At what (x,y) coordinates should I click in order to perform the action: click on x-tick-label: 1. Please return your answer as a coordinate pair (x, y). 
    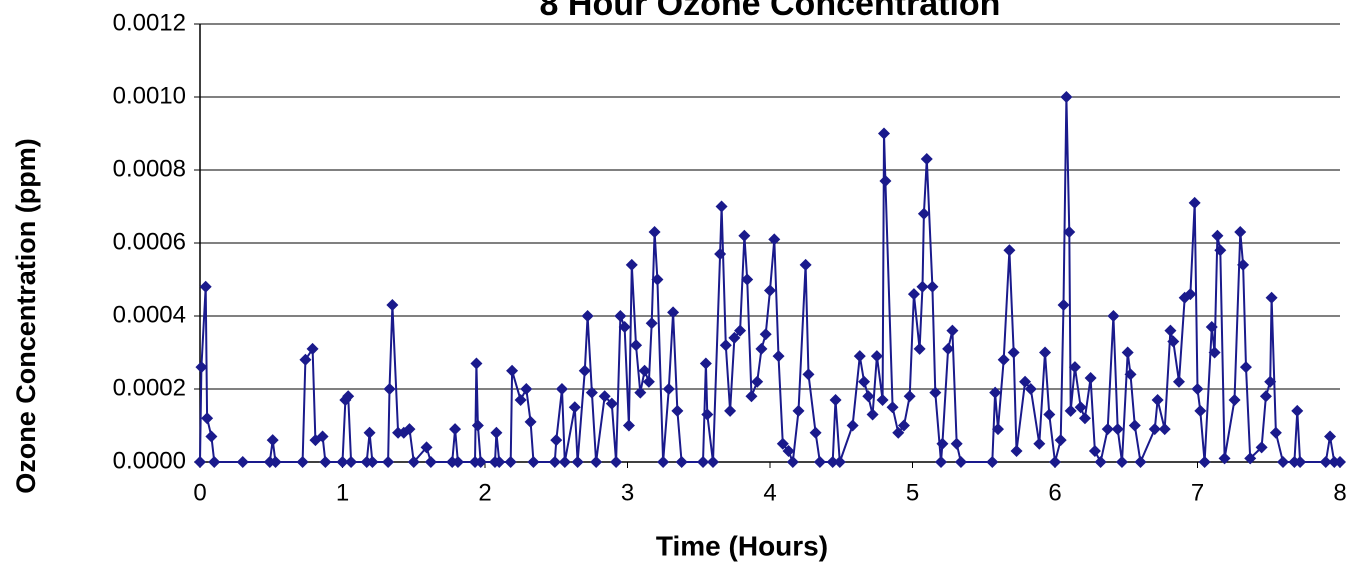
    Looking at the image, I should click on (342, 492).